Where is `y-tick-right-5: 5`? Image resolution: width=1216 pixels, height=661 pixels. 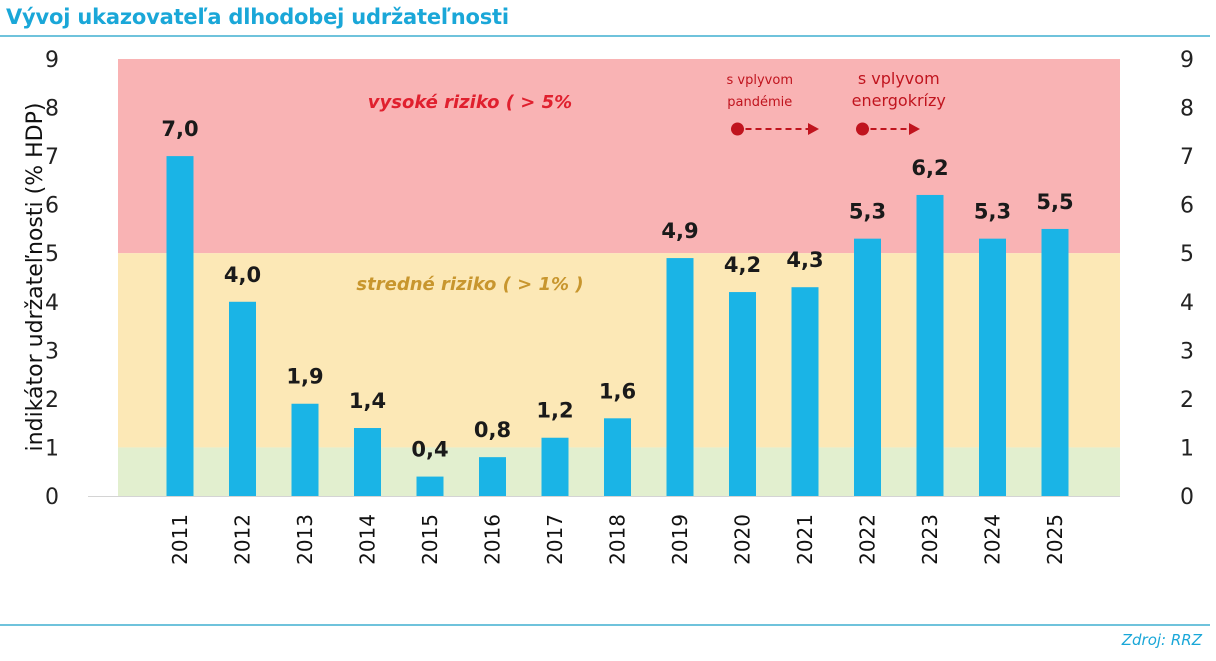
y-tick-right-5: 5 is located at coordinates (1187, 254).